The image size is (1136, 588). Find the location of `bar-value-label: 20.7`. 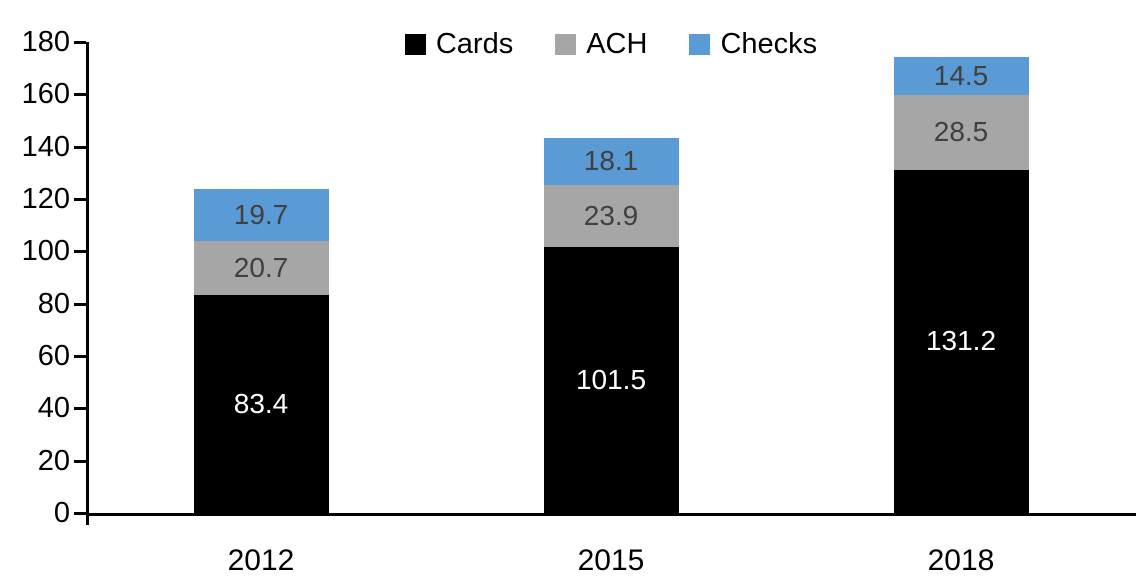

bar-value-label: 20.7 is located at coordinates (261, 267).